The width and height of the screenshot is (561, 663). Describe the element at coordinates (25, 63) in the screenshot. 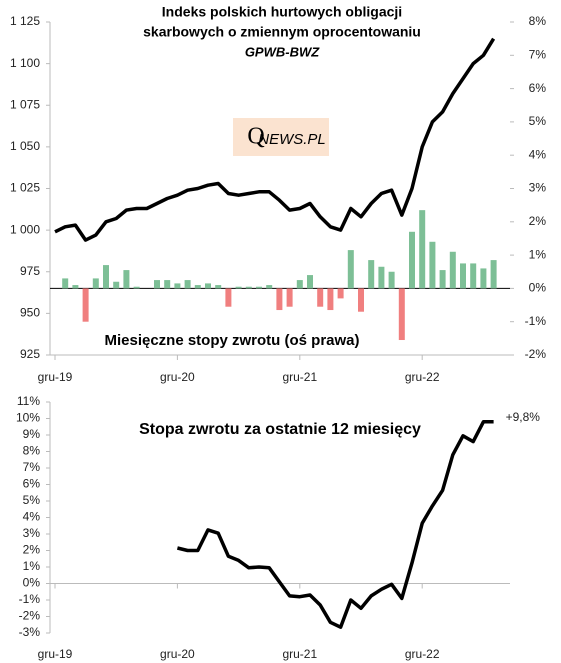

I see `y-tick-label: 1 100` at that location.